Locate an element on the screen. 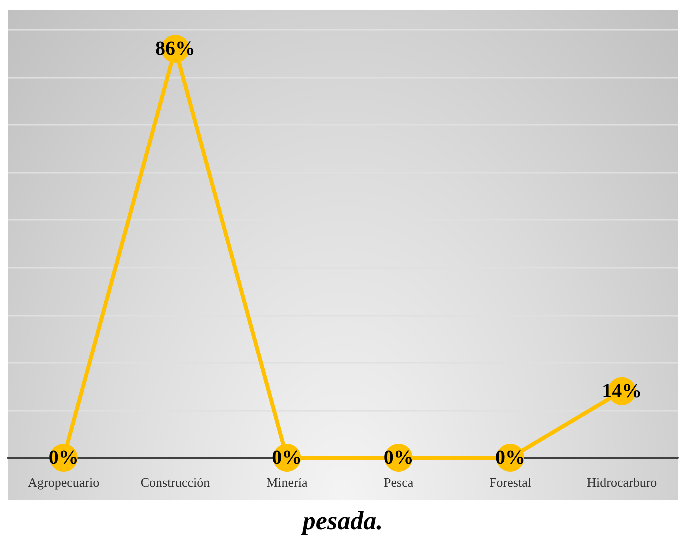  x-tick-label: Pesca is located at coordinates (399, 482).